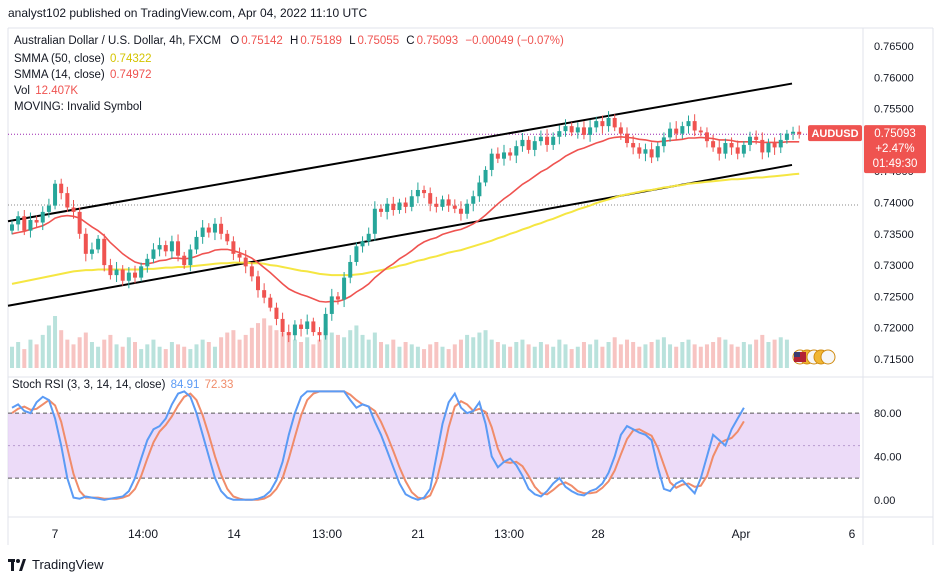 The height and width of the screenshot is (583, 941). What do you see at coordinates (84, 75) in the screenshot?
I see `smma14-legend: SMMA (14, close) 0.74972` at bounding box center [84, 75].